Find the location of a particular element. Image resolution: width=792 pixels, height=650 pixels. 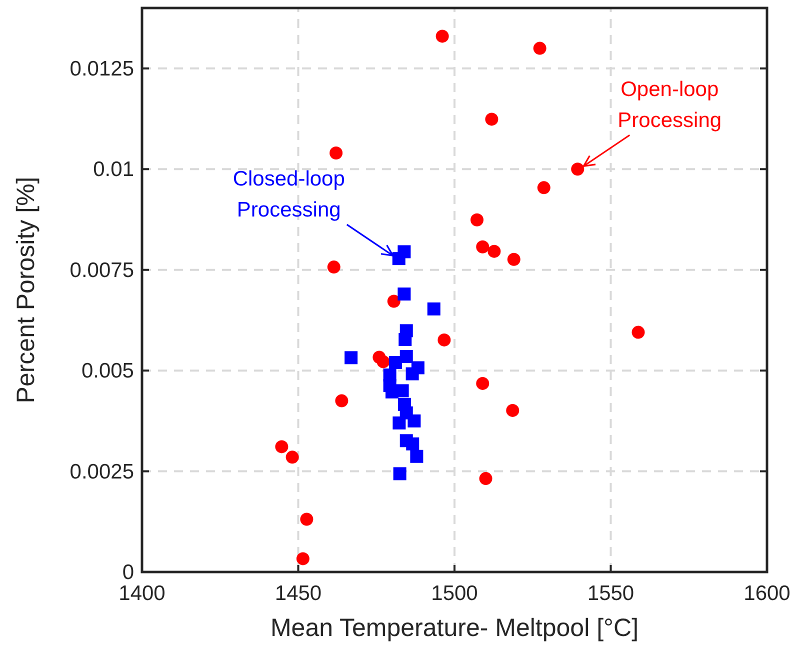

y-tick-label: 0.01 is located at coordinates (113, 170).